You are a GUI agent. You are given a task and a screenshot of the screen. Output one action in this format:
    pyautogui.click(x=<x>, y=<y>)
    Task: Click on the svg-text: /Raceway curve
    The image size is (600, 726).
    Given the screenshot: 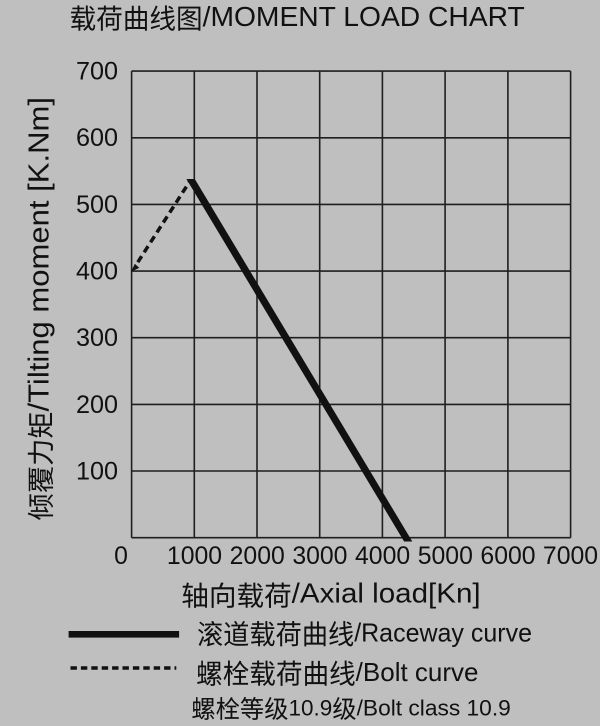 What is the action you would take?
    pyautogui.click(x=443, y=634)
    